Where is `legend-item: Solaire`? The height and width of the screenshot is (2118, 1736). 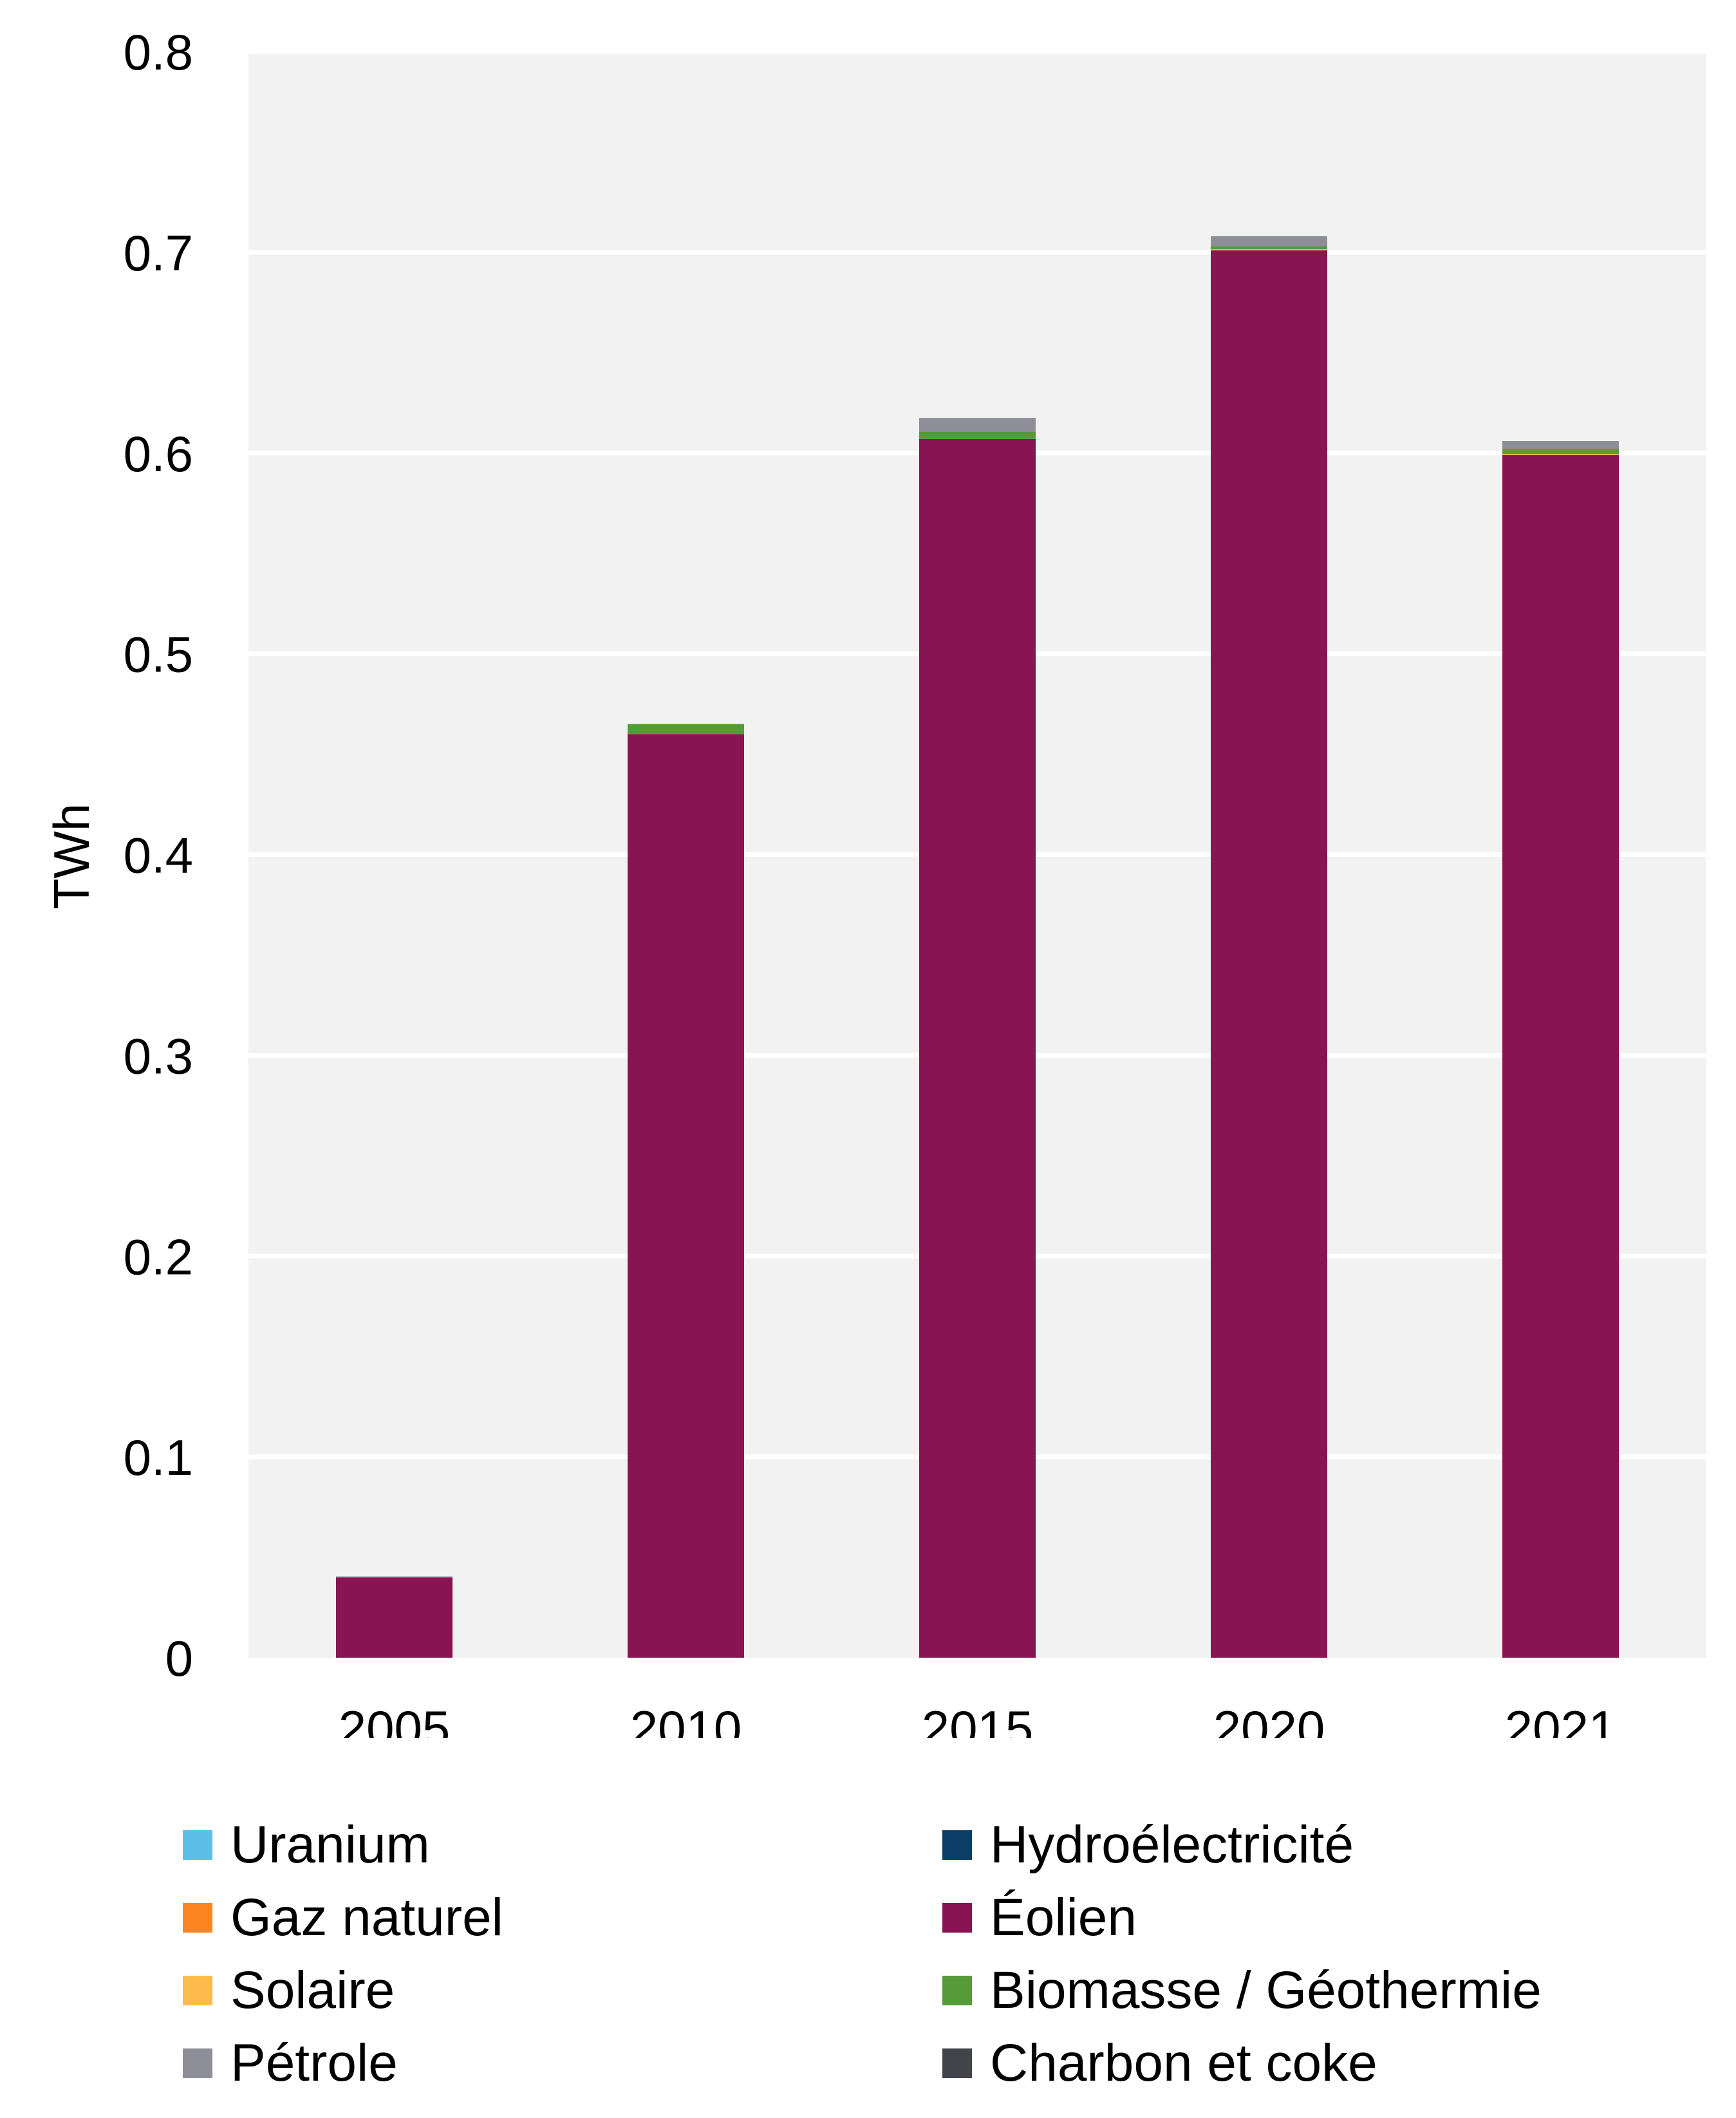
legend-item: Solaire is located at coordinates (289, 1990).